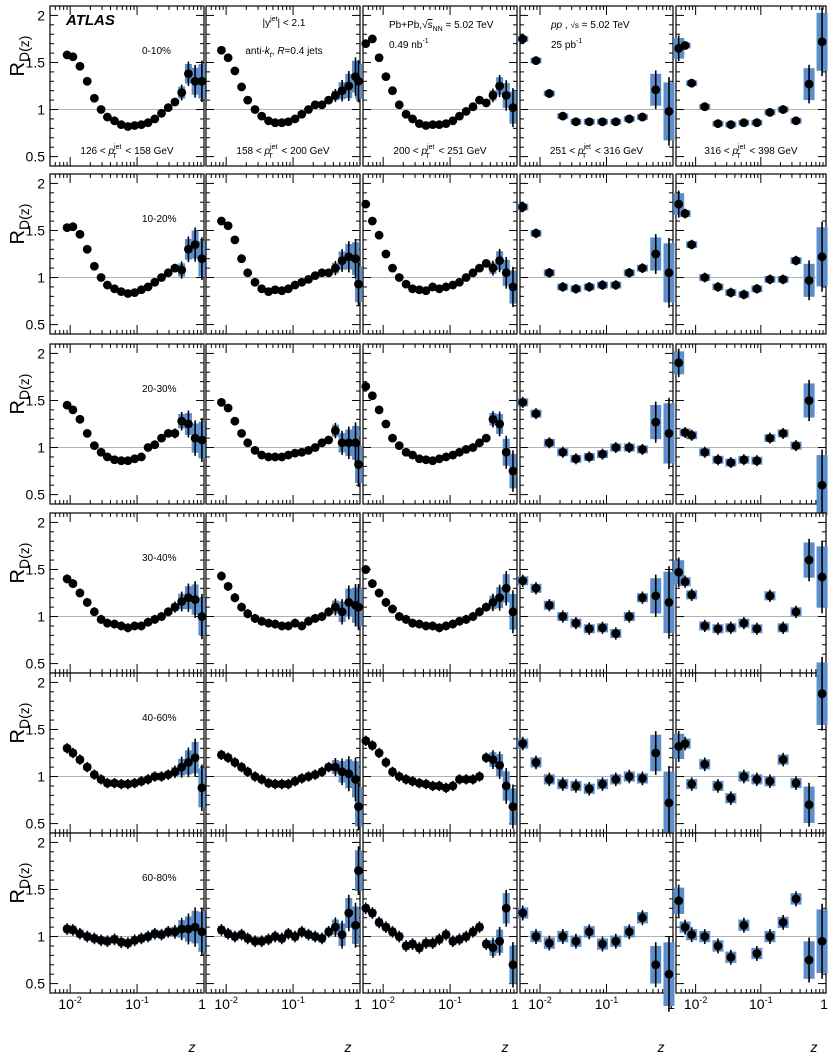 The image size is (830, 1060). What do you see at coordinates (604, 25) in the screenshot?
I see `pp-value: = 5.02 TeV` at bounding box center [604, 25].